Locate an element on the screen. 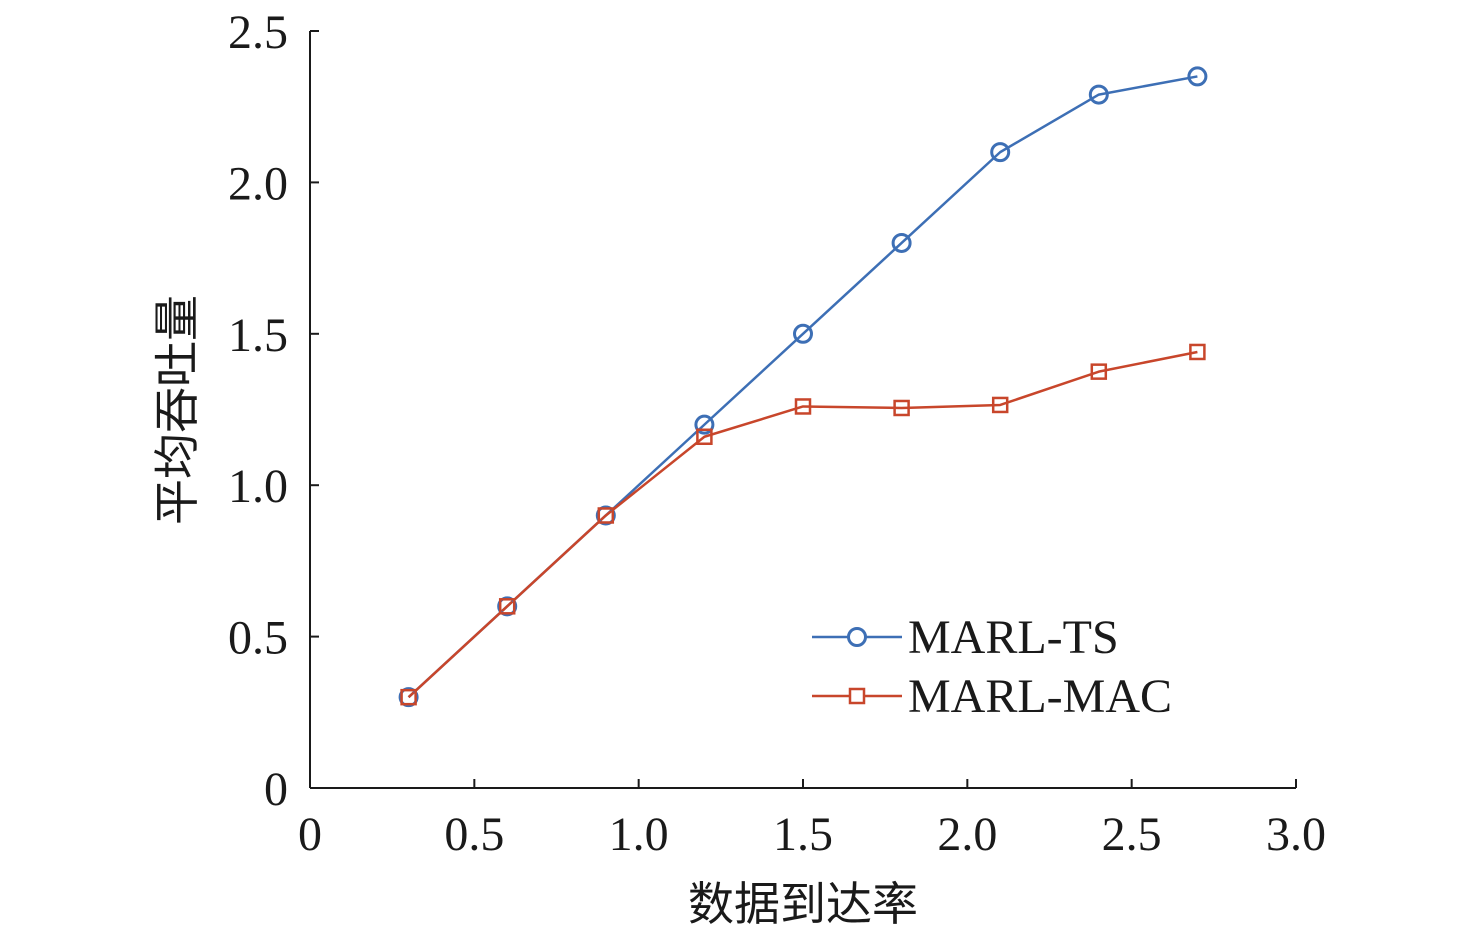 The height and width of the screenshot is (937, 1476). x-tick-label: 1.0 is located at coordinates (639, 834).